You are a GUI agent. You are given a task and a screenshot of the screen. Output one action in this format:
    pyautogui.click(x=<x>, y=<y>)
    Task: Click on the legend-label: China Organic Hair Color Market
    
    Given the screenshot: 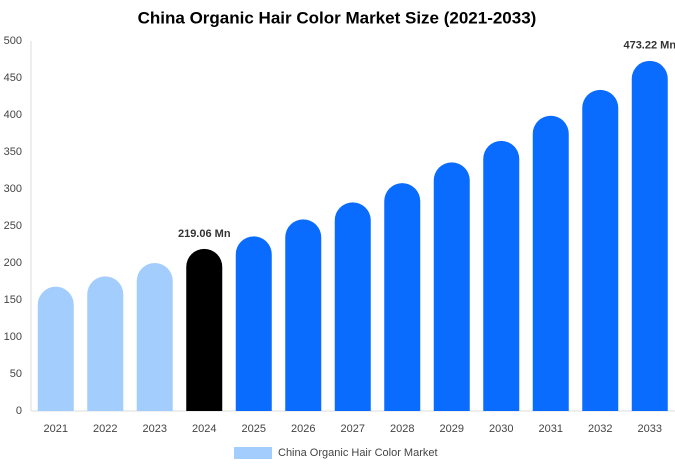 What is the action you would take?
    pyautogui.click(x=358, y=453)
    